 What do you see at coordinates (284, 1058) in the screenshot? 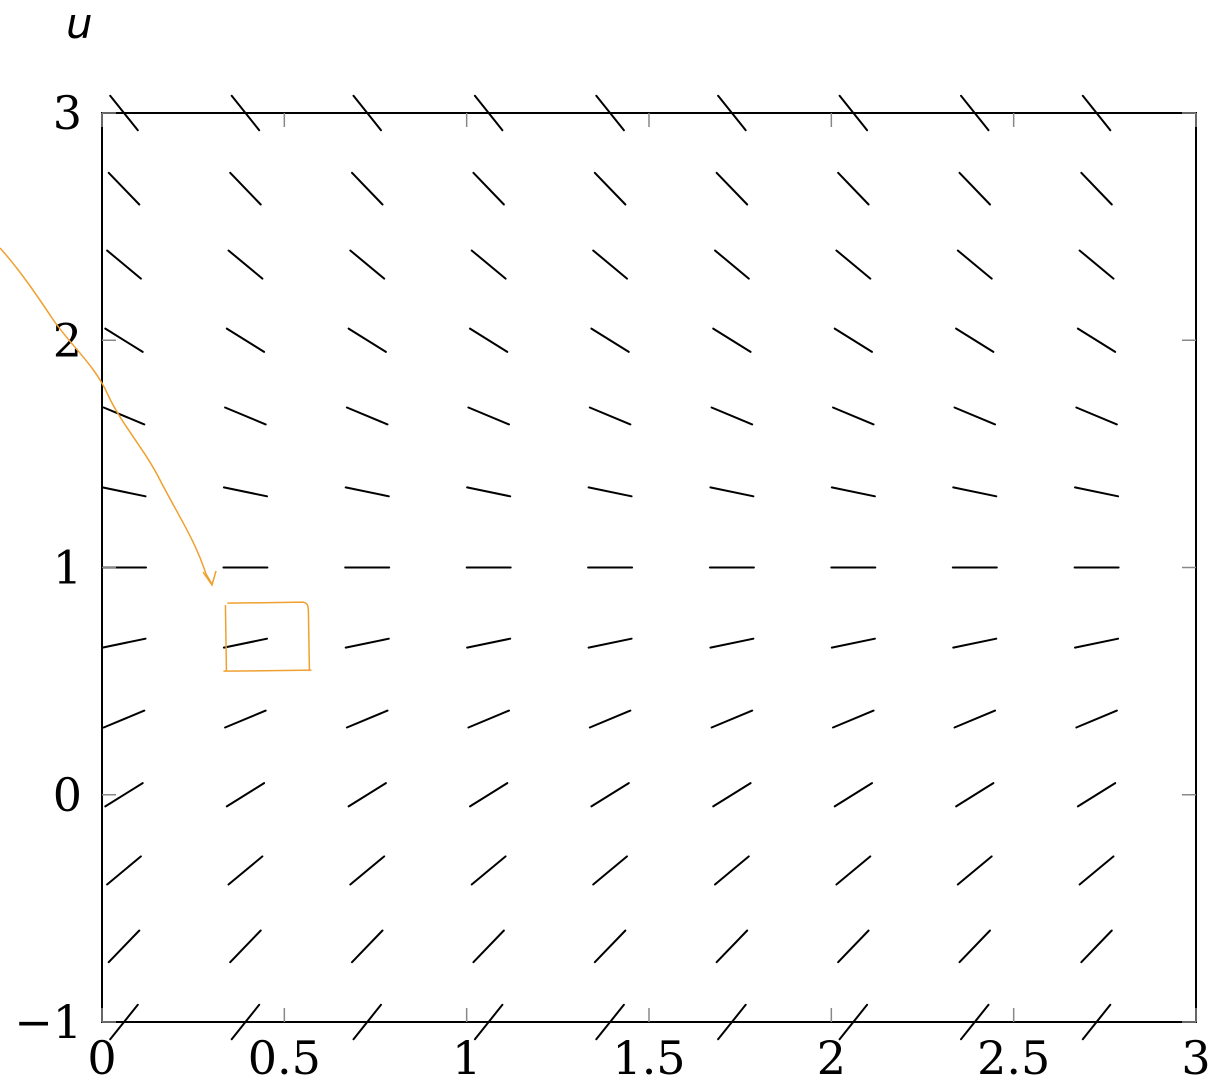
I see `x-tick-label: 0.5` at bounding box center [284, 1058].